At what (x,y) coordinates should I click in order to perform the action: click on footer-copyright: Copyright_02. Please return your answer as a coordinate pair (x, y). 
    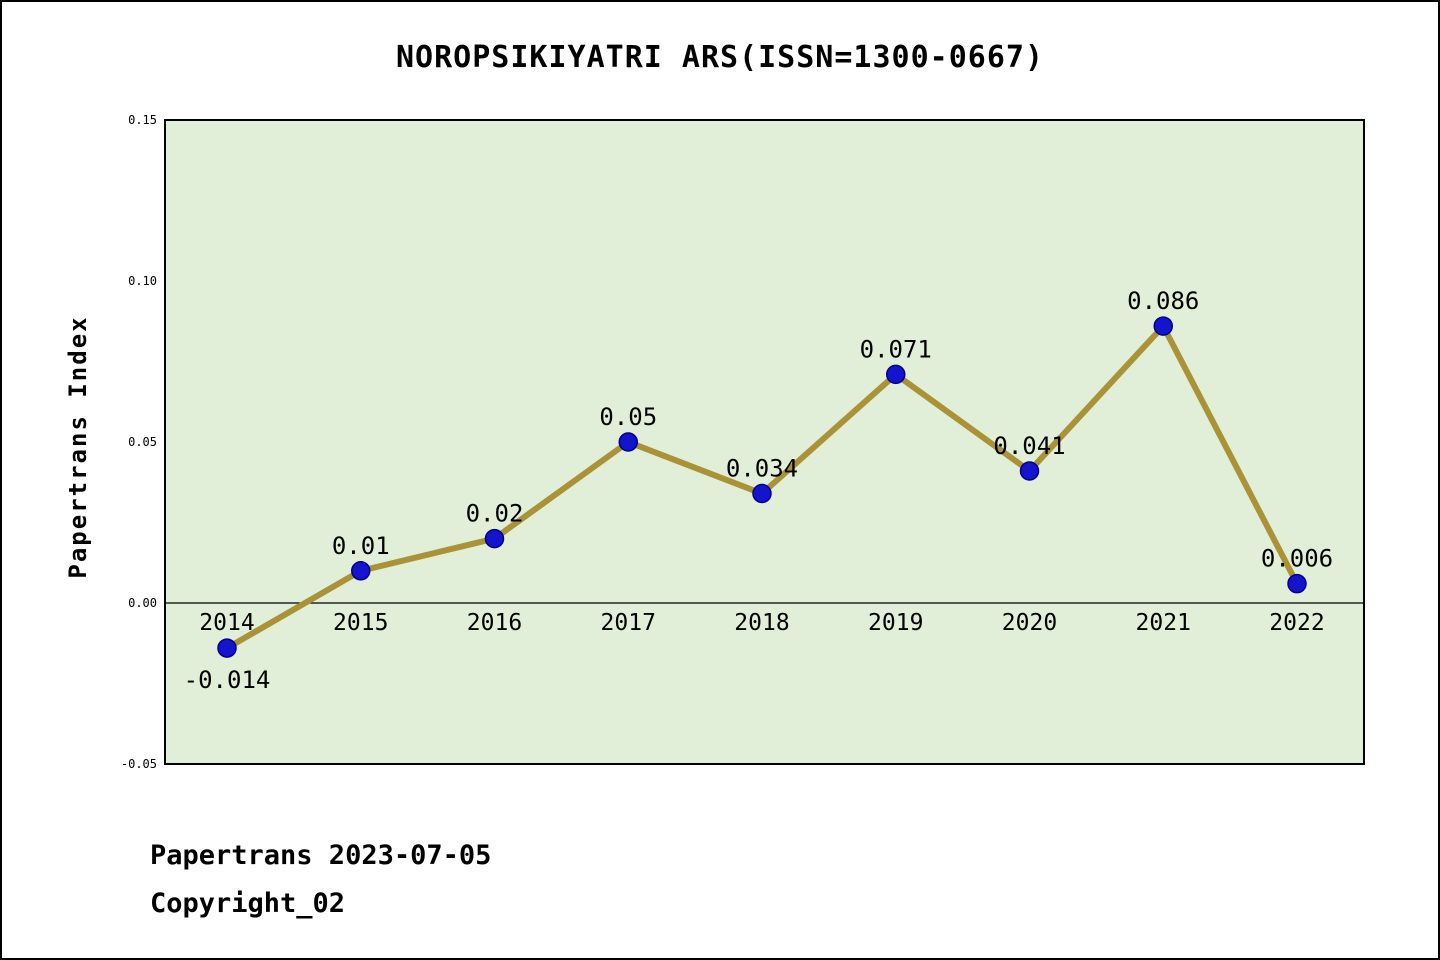
    Looking at the image, I should click on (248, 903).